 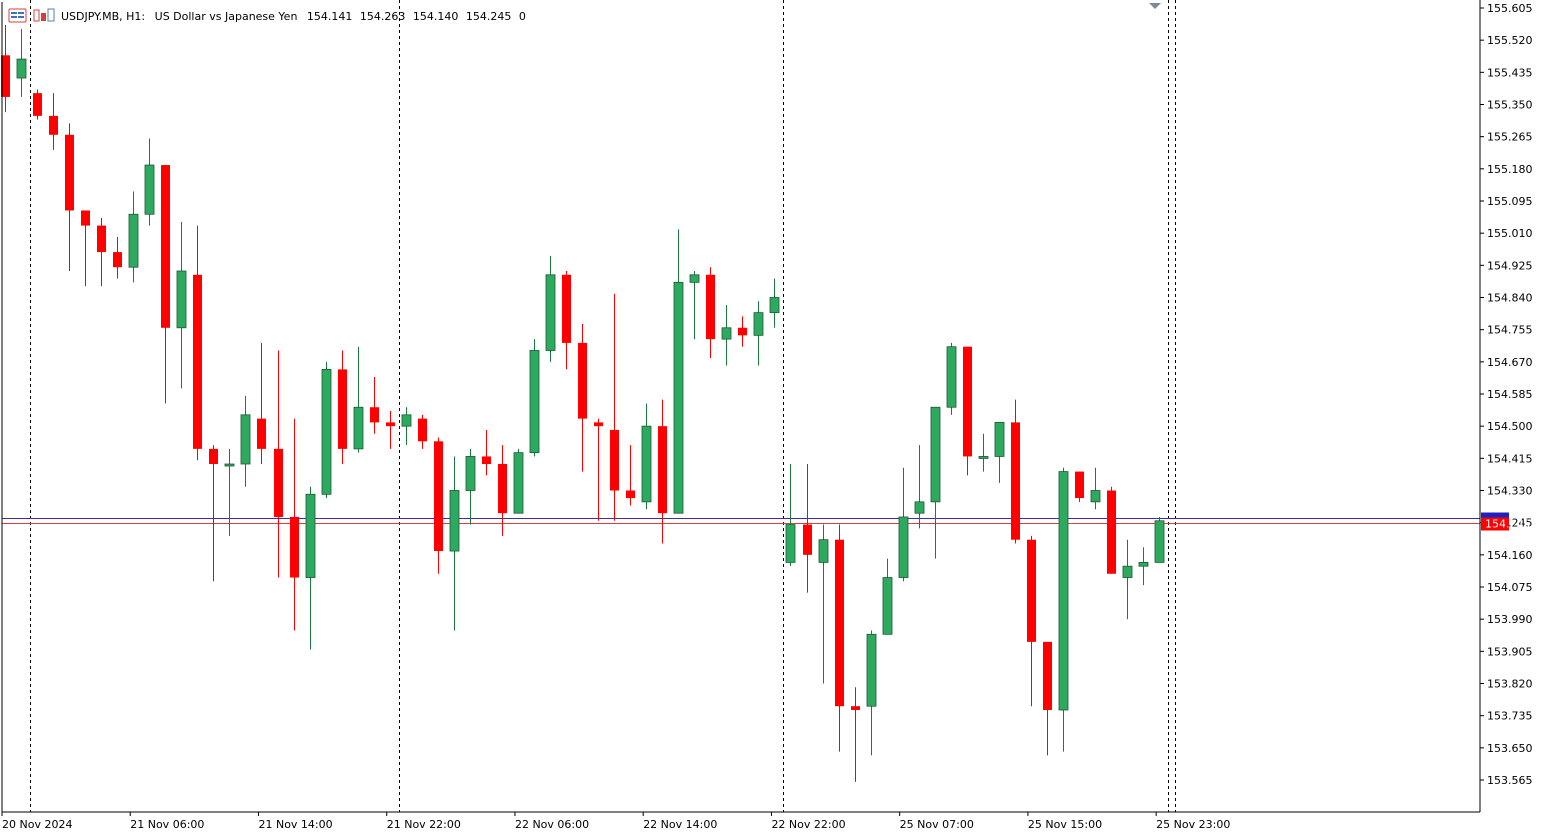 I want to click on ohlc-high: 154.263, so click(x=383, y=16).